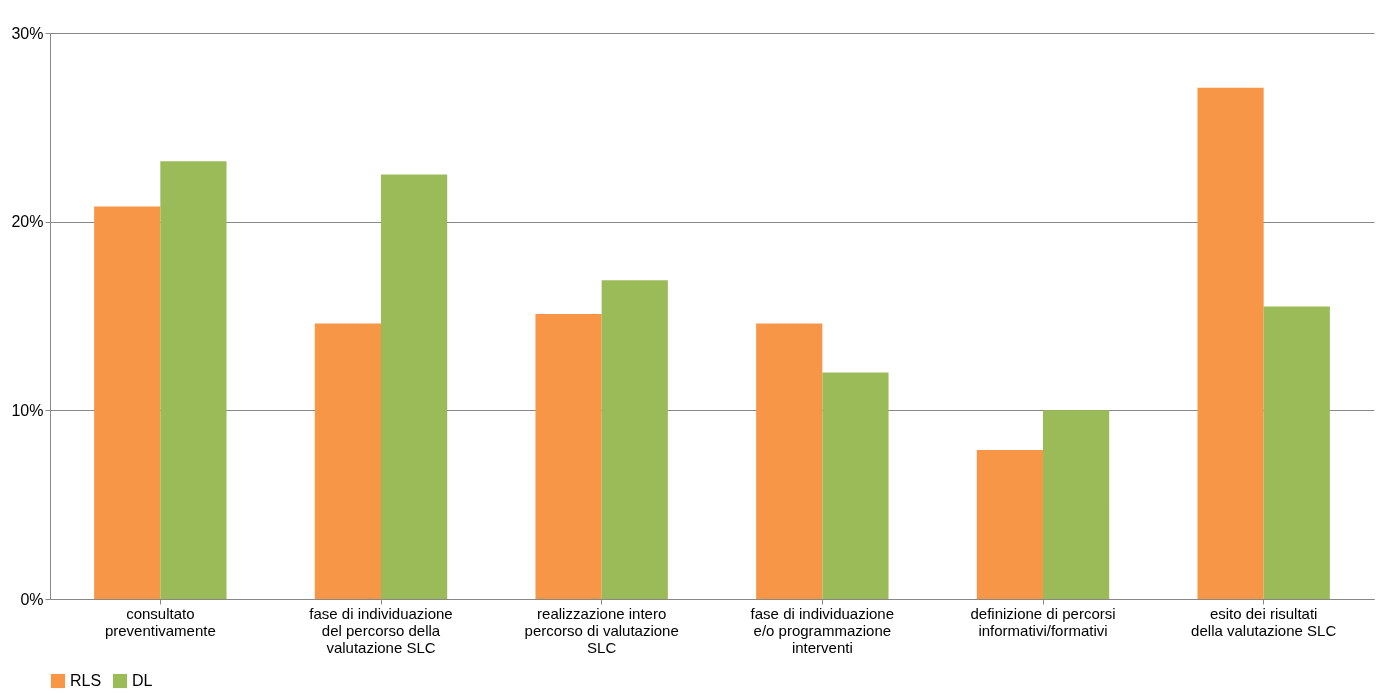 This screenshot has height=694, width=1394. What do you see at coordinates (601, 630) in the screenshot?
I see `x-tick-label: realizzazione intero percorso di valutazione SLC` at bounding box center [601, 630].